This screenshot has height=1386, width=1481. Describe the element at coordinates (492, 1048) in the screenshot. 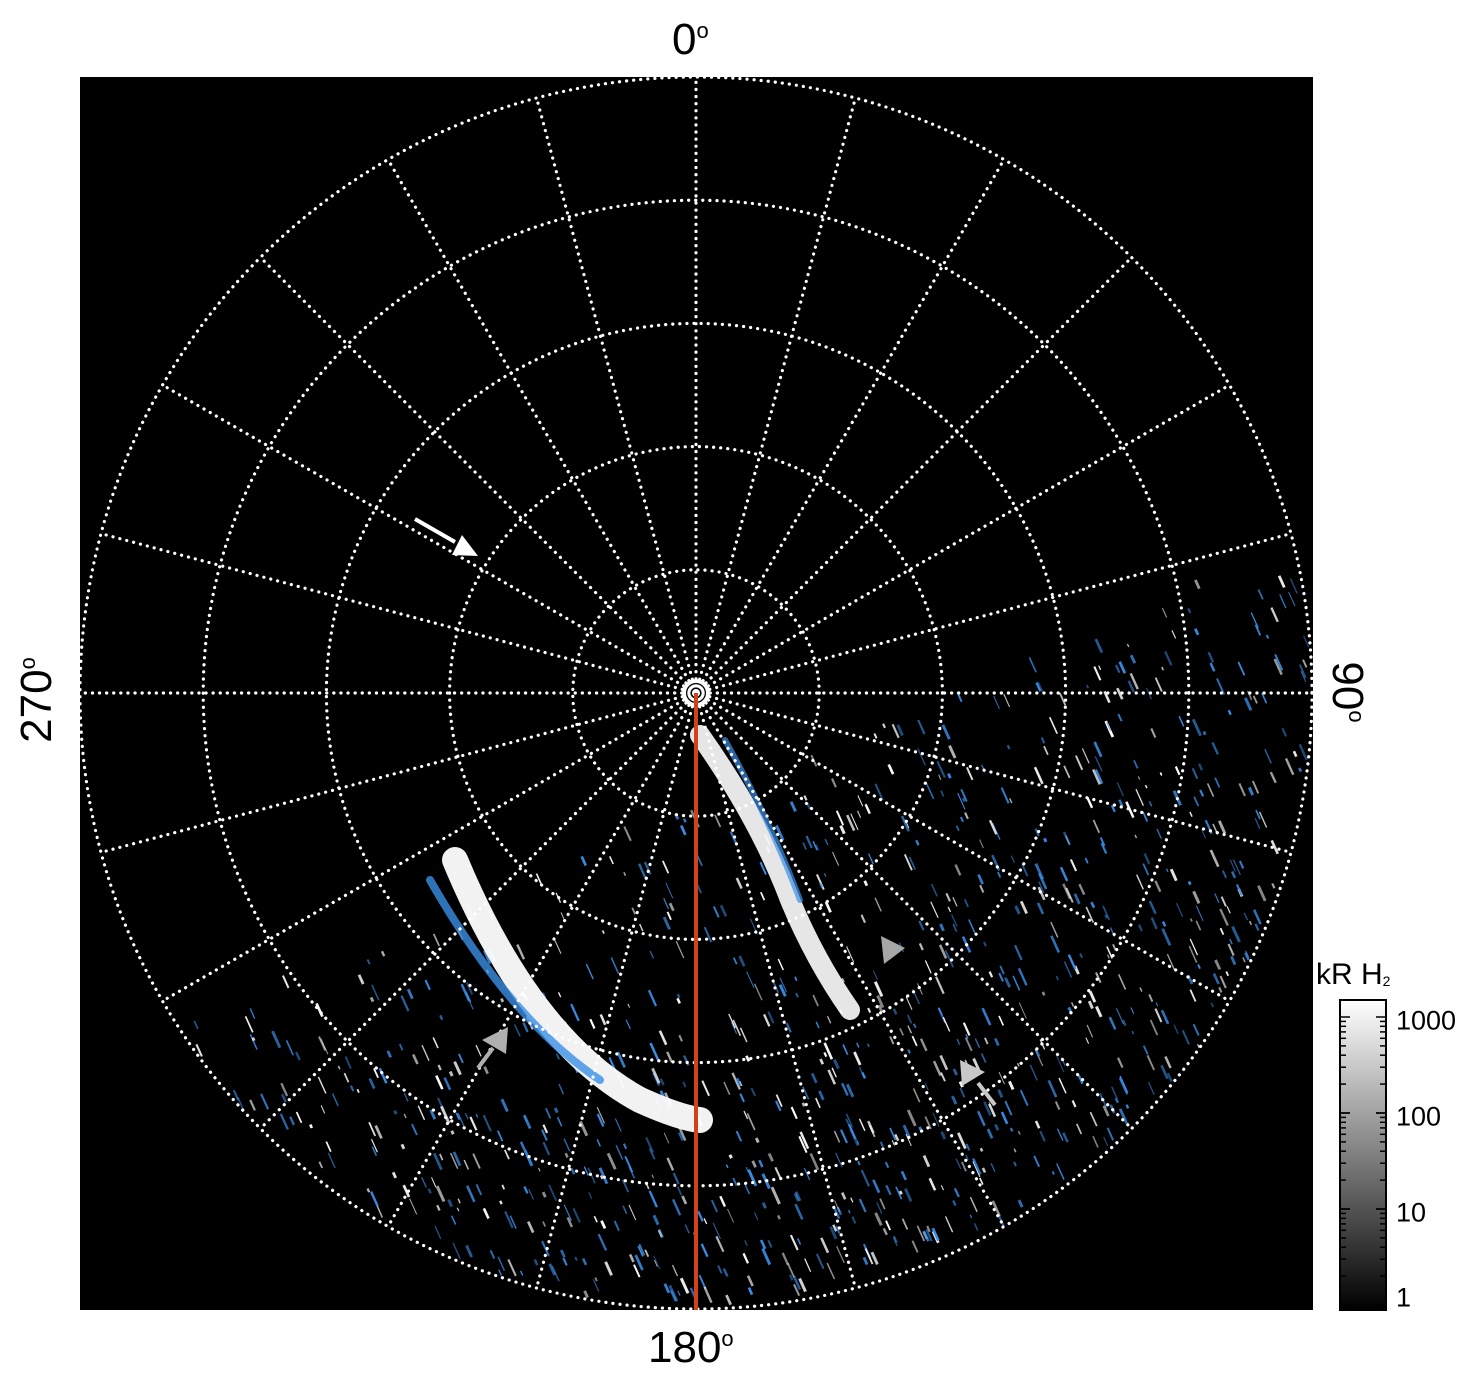

I see `arrow-lower-left` at that location.